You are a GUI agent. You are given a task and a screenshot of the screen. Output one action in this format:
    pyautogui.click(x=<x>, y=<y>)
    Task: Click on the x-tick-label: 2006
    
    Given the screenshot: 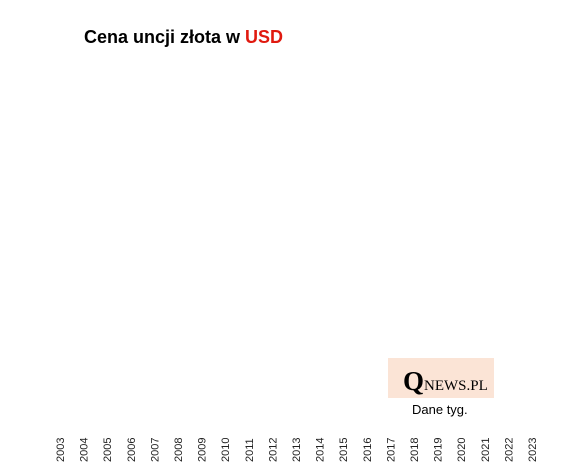 What is the action you would take?
    pyautogui.click(x=132, y=450)
    